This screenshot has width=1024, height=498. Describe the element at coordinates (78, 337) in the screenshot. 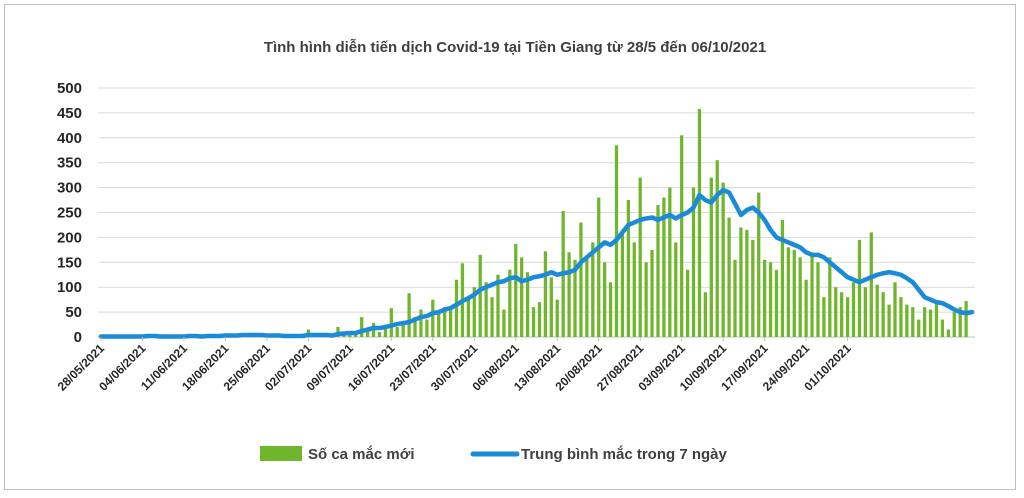

I see `y-tick-label: 0` at that location.